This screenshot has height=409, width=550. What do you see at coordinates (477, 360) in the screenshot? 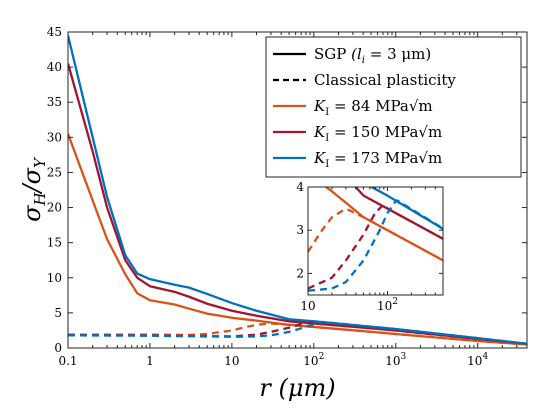
I see `x-tick-label-5: 10⁴` at bounding box center [477, 360].